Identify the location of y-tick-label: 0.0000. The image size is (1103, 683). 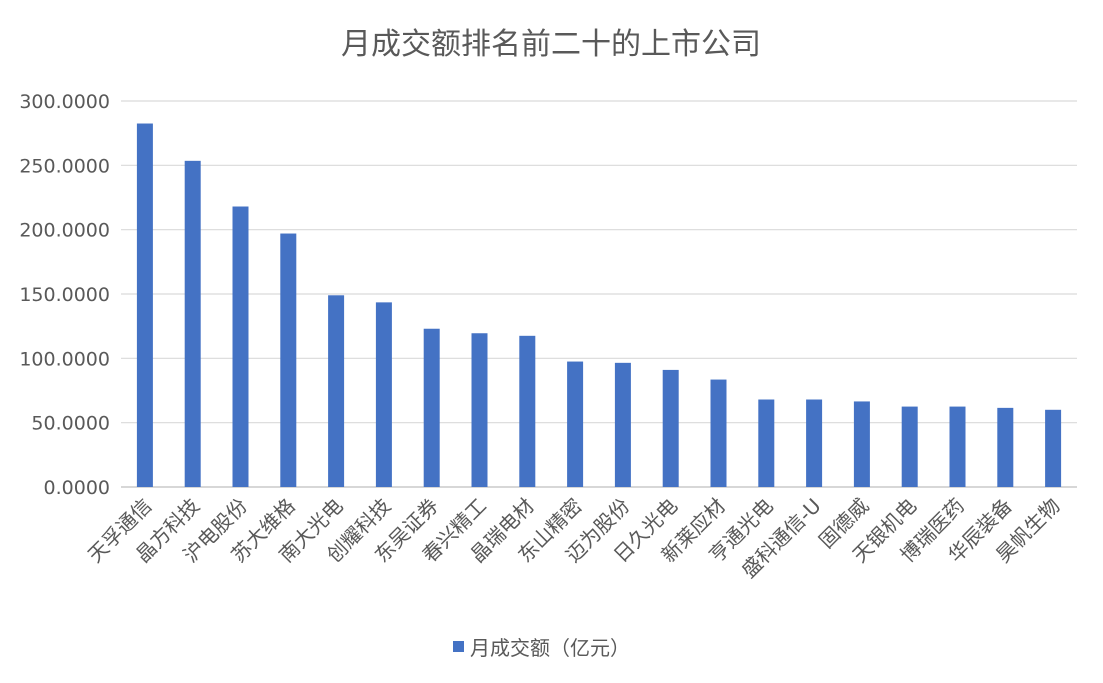
(77, 488).